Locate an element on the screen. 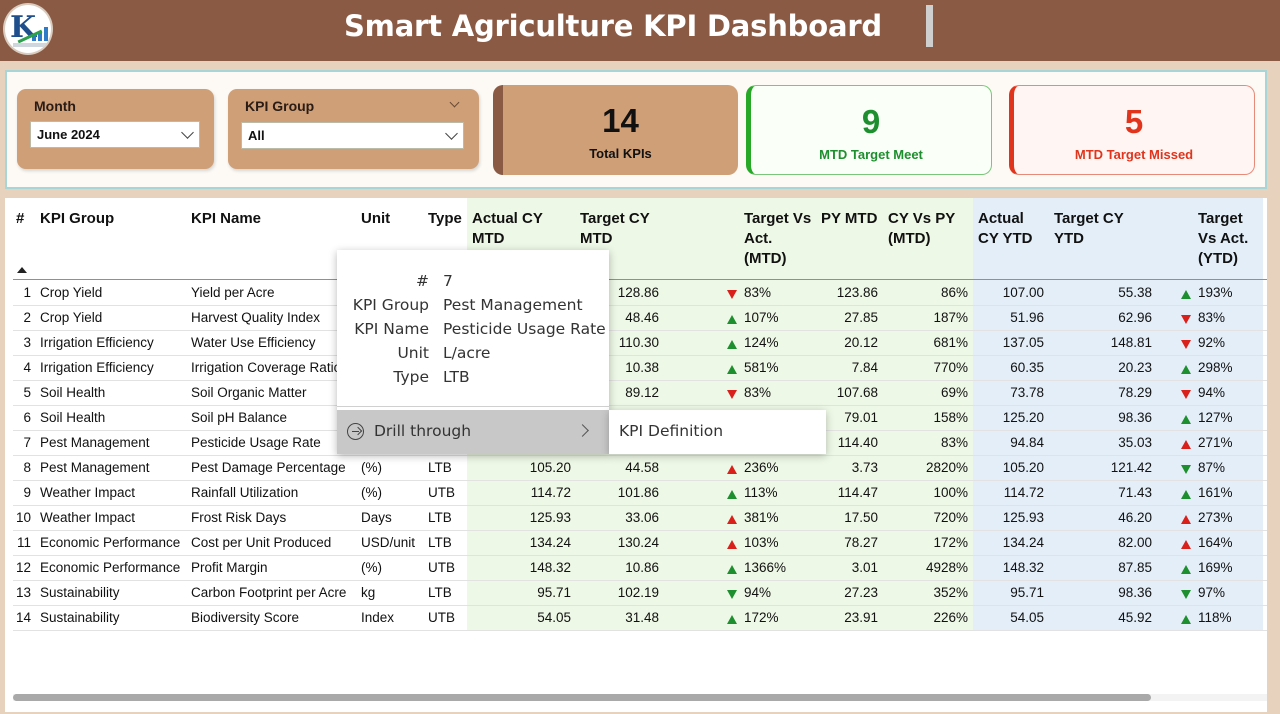  cell-group: Weather Impact is located at coordinates (88, 492).